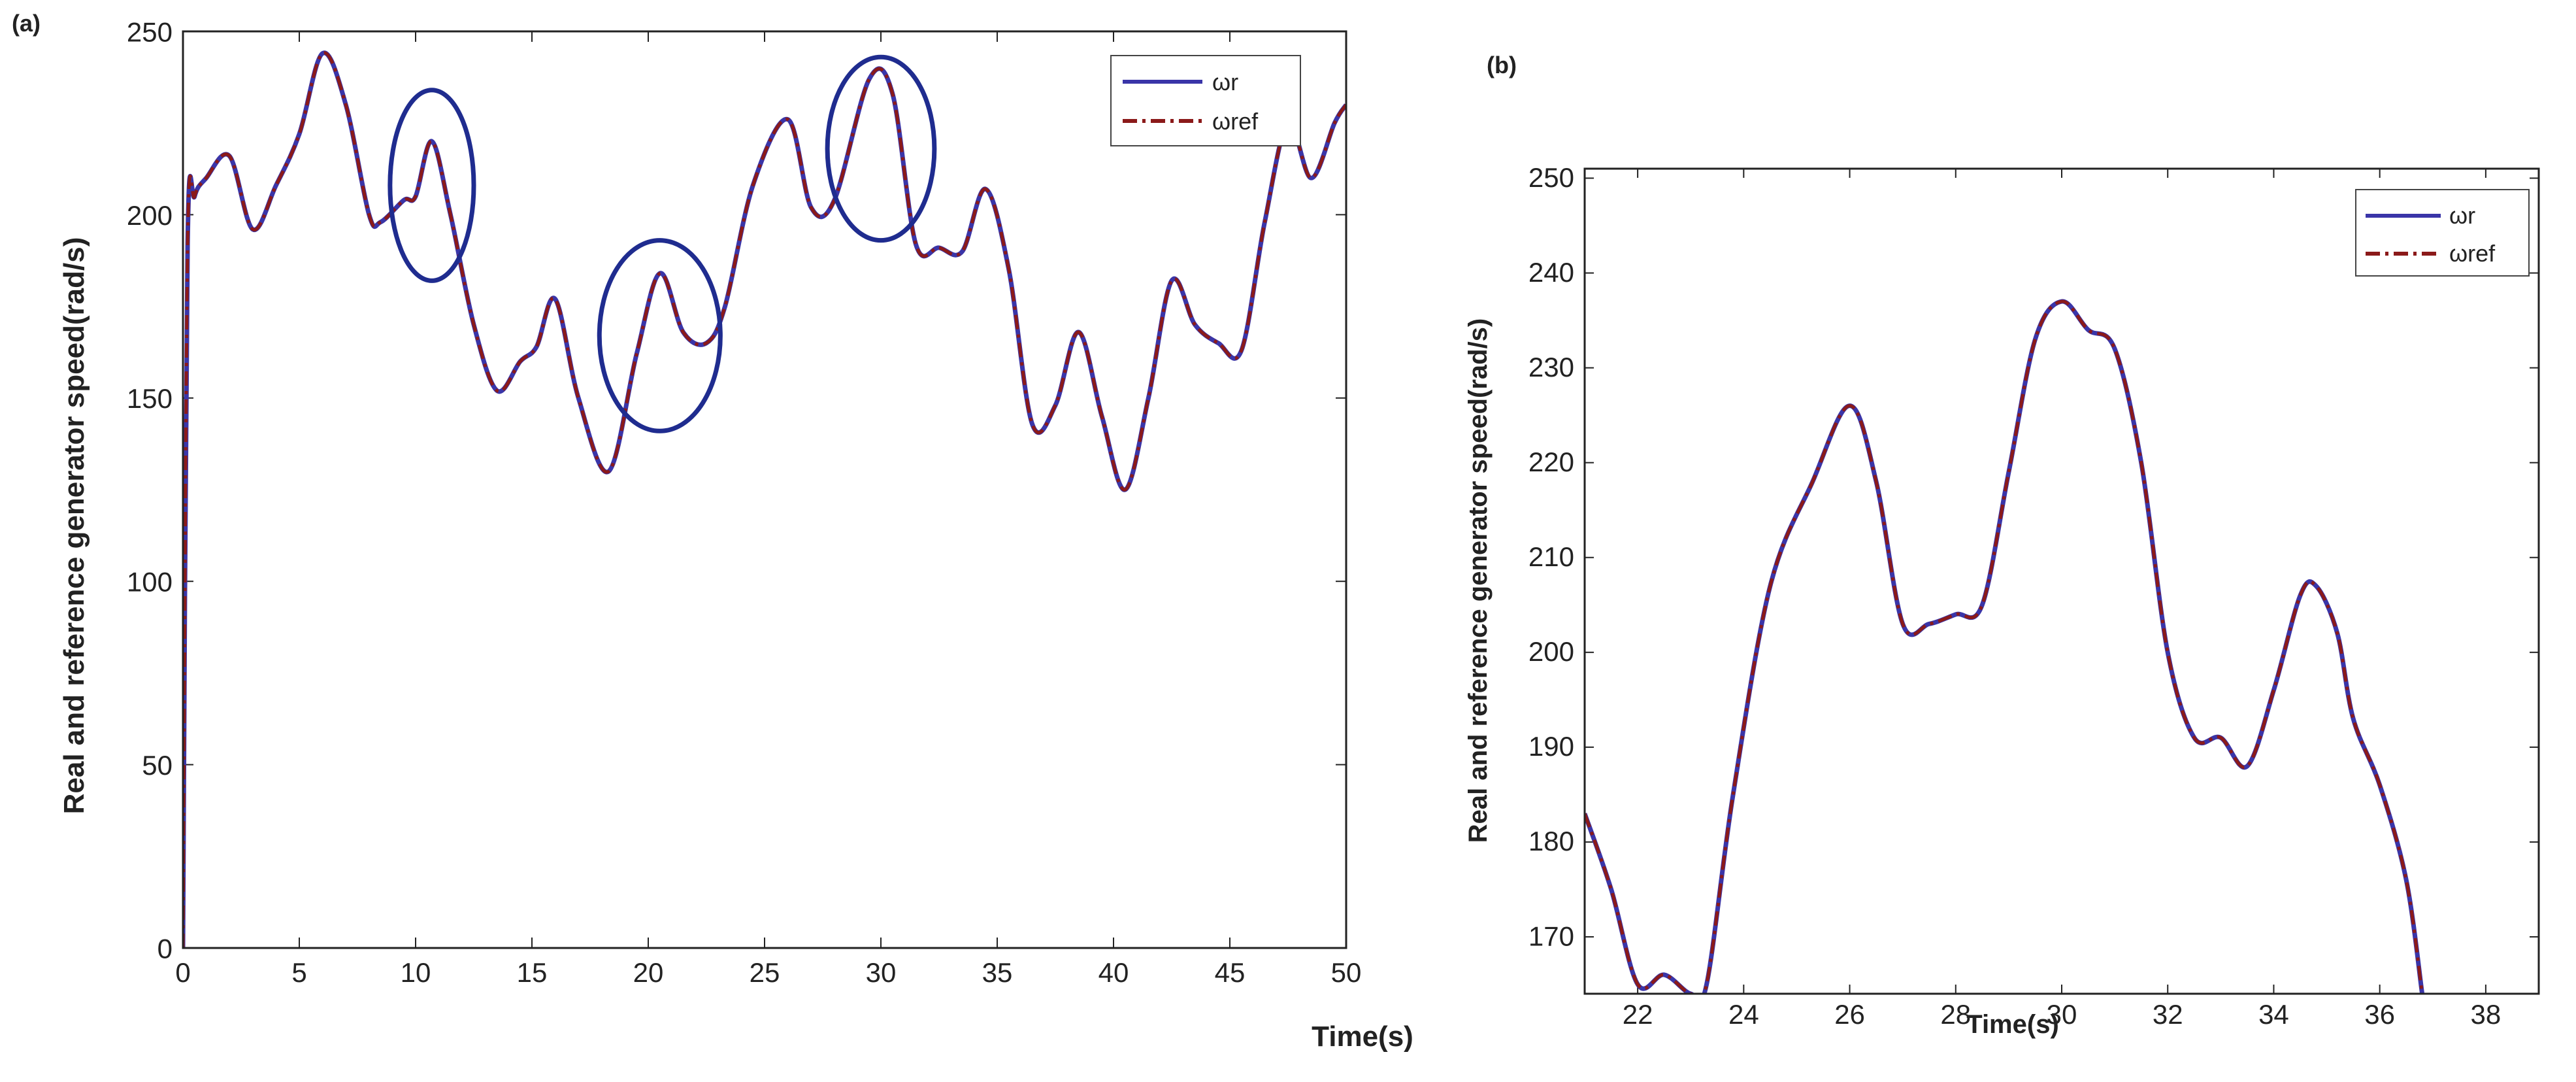 The height and width of the screenshot is (1082, 2576). What do you see at coordinates (1235, 121) in the screenshot?
I see `panel-a-legend-wref: ωref` at bounding box center [1235, 121].